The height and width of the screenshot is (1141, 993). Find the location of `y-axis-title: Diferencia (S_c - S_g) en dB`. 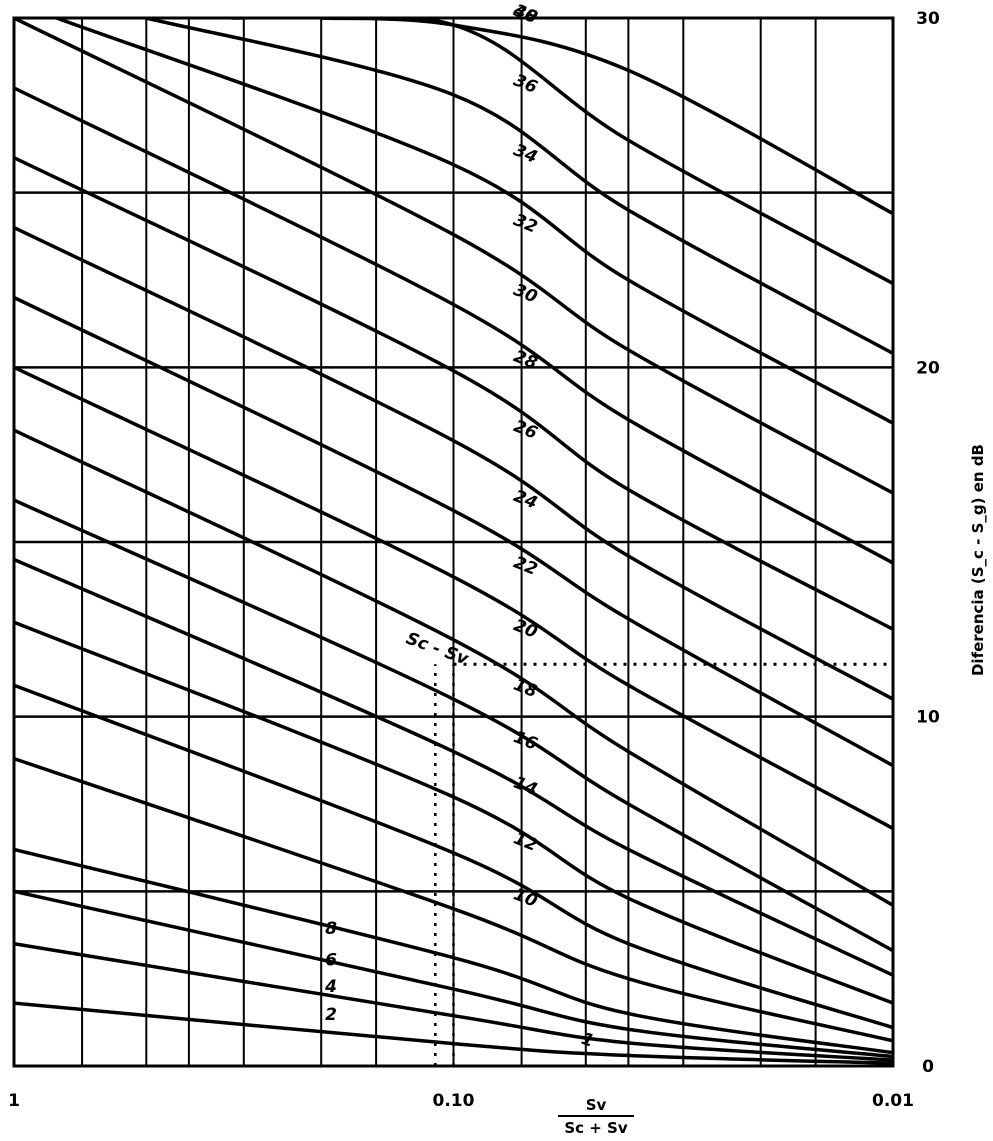

y-axis-title: Diferencia (S_c - S_g) en dB is located at coordinates (978, 560).